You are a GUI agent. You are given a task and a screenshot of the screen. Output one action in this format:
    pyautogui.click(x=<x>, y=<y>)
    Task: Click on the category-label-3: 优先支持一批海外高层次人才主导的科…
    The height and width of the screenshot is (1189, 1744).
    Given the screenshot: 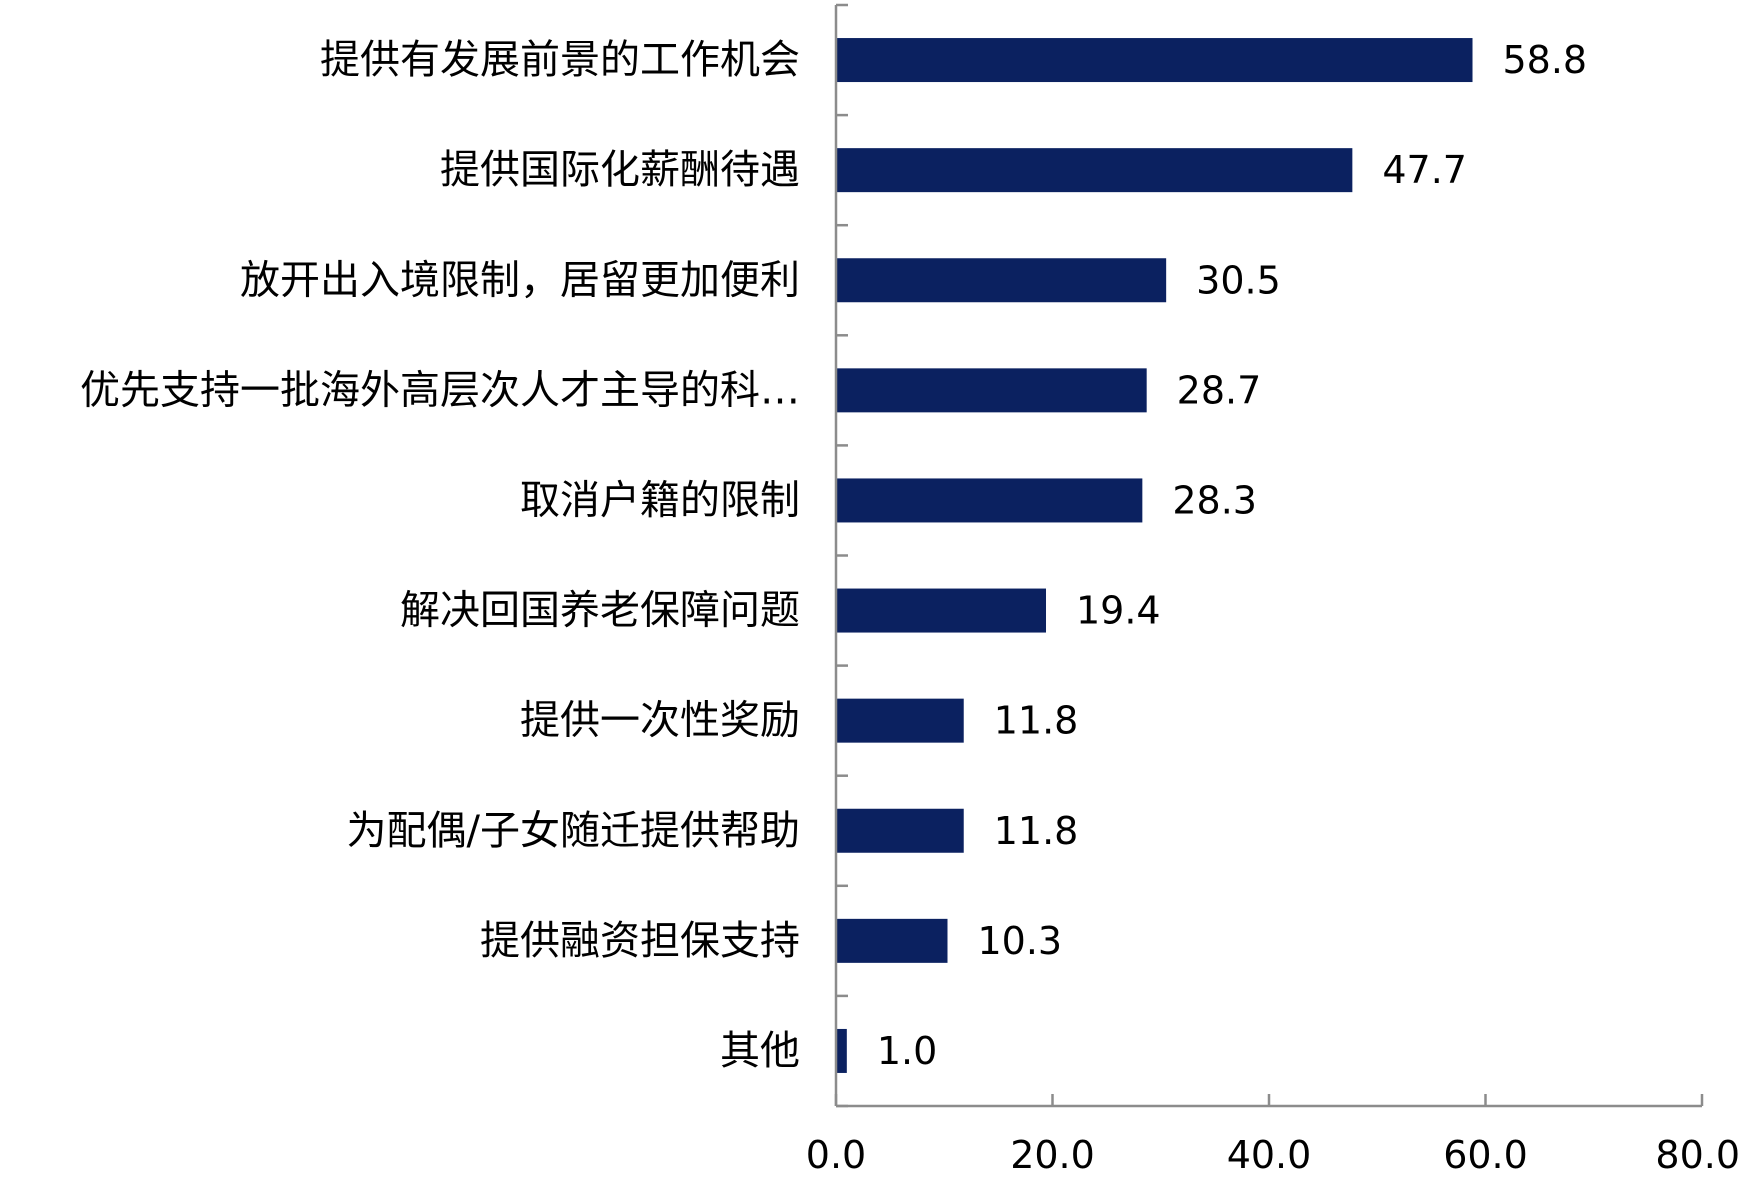 What is the action you would take?
    pyautogui.click(x=440, y=390)
    